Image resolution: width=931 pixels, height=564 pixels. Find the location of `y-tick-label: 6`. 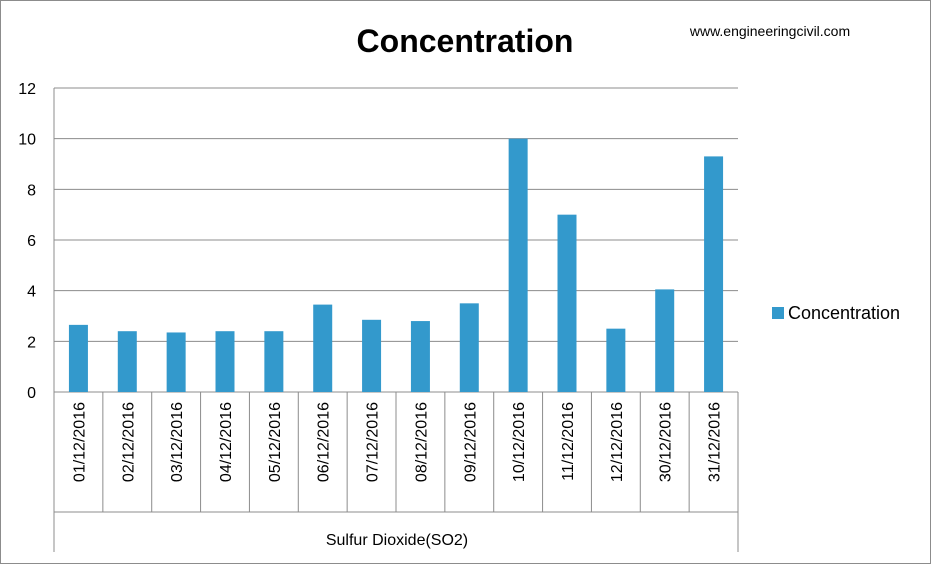

y-tick-label: 6 is located at coordinates (31, 241).